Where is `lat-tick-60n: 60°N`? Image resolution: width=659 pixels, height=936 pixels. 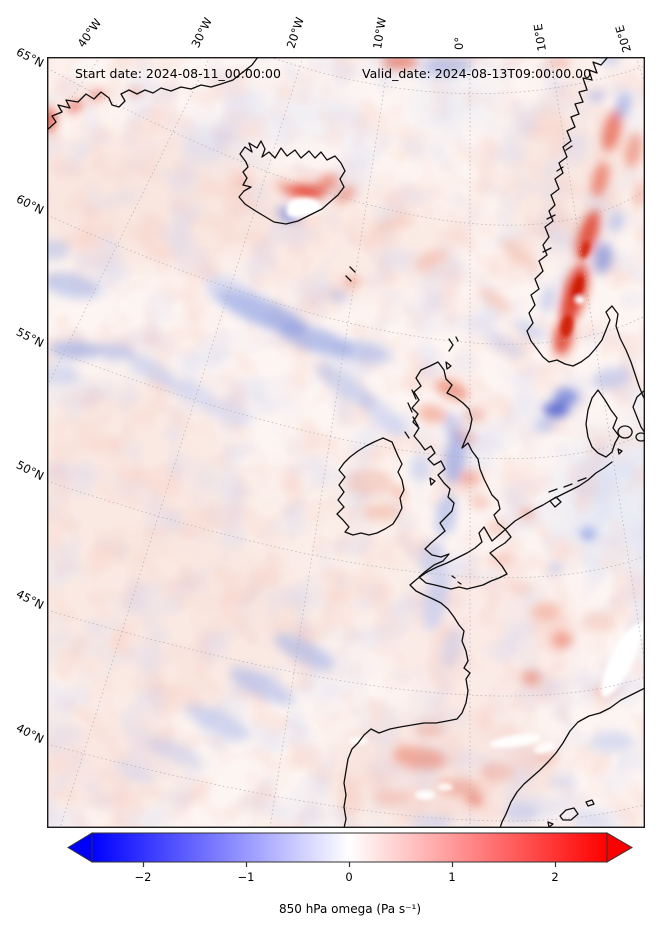
lat-tick-60n: 60°N is located at coordinates (30, 204).